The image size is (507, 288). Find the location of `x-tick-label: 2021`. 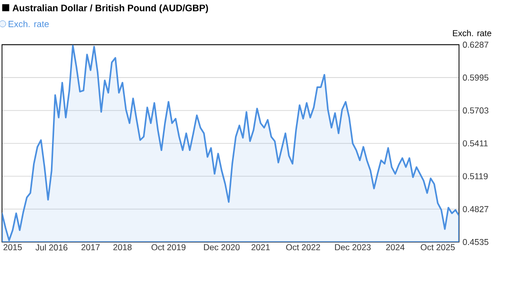

x-tick-label: 2021 is located at coordinates (261, 247).